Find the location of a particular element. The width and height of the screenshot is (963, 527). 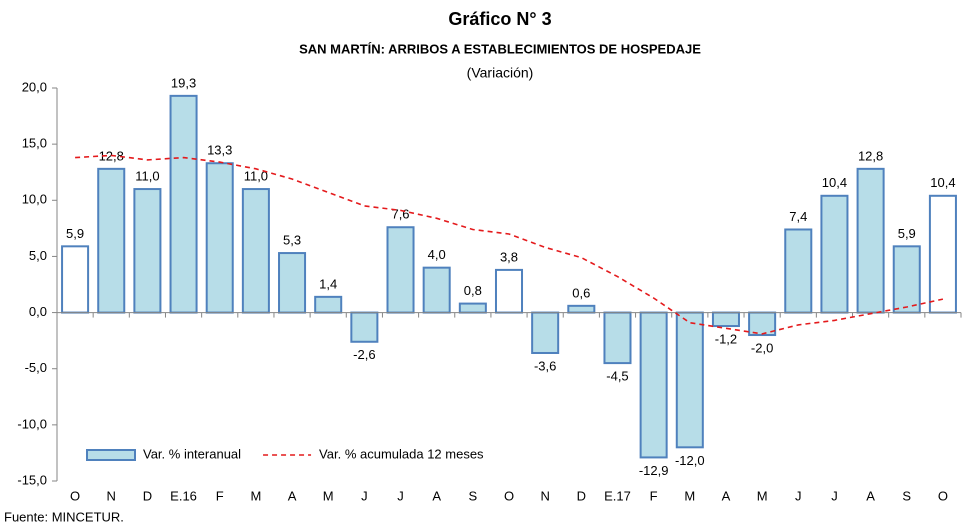

value-label: 12,8 is located at coordinates (870, 155).